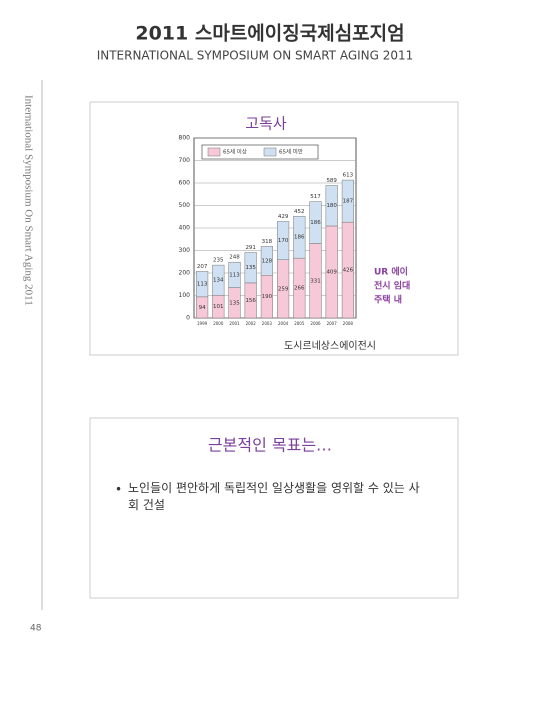 Image resolution: width=540 pixels, height=724 pixels. I want to click on bullet-box: 노인들이 편안하게 독립적인 일상생활을 영위할 수 있는 사회 건설, so click(274, 496).